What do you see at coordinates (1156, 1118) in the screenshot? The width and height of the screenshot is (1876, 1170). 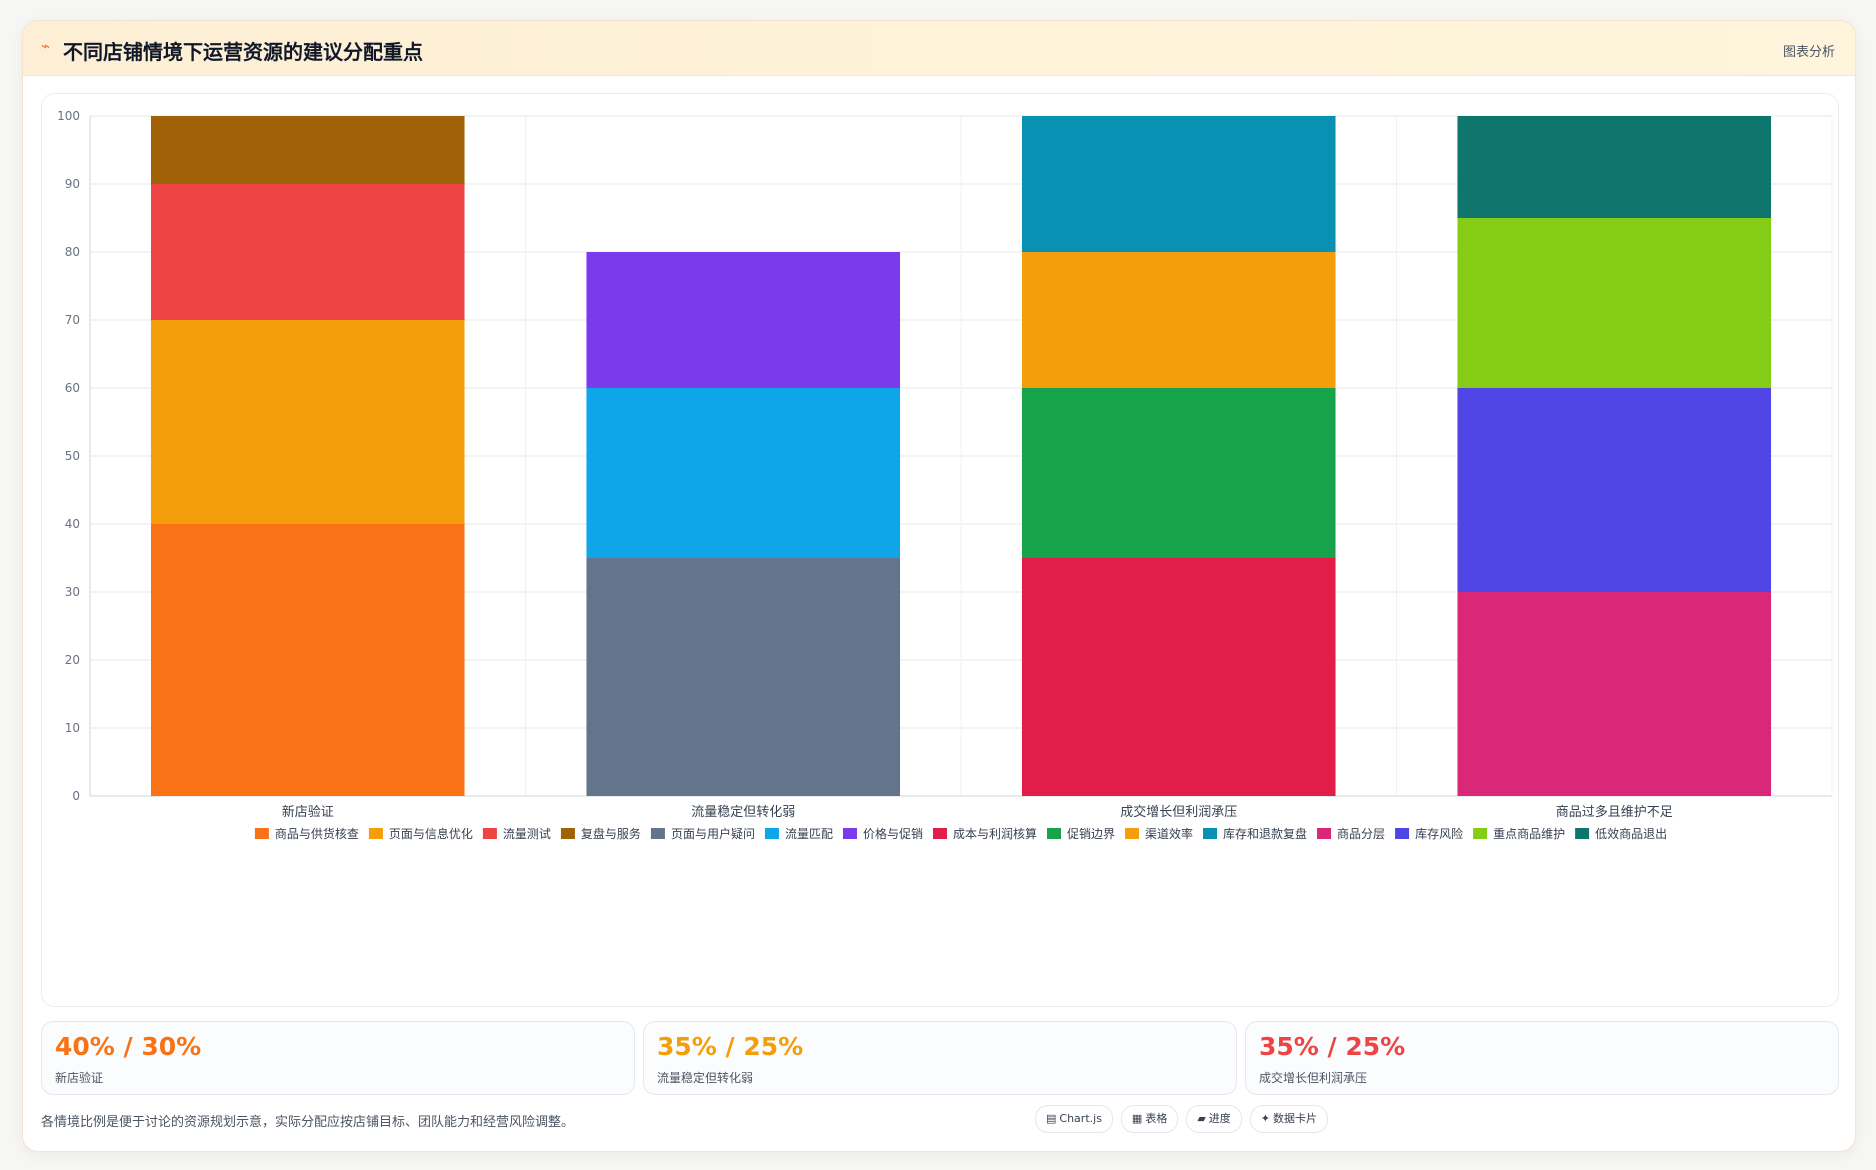 I see `tag-label: 表格` at bounding box center [1156, 1118].